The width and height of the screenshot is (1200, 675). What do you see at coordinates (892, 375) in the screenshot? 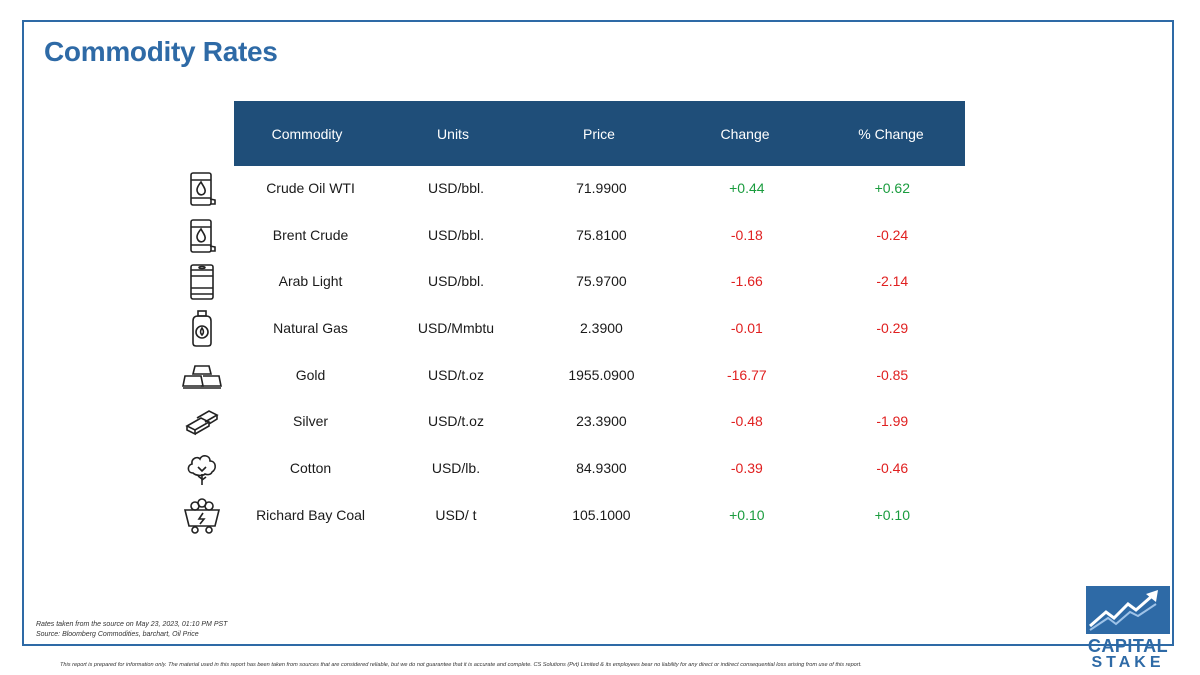
I see `commodity-pct-change: -0.85` at bounding box center [892, 375].